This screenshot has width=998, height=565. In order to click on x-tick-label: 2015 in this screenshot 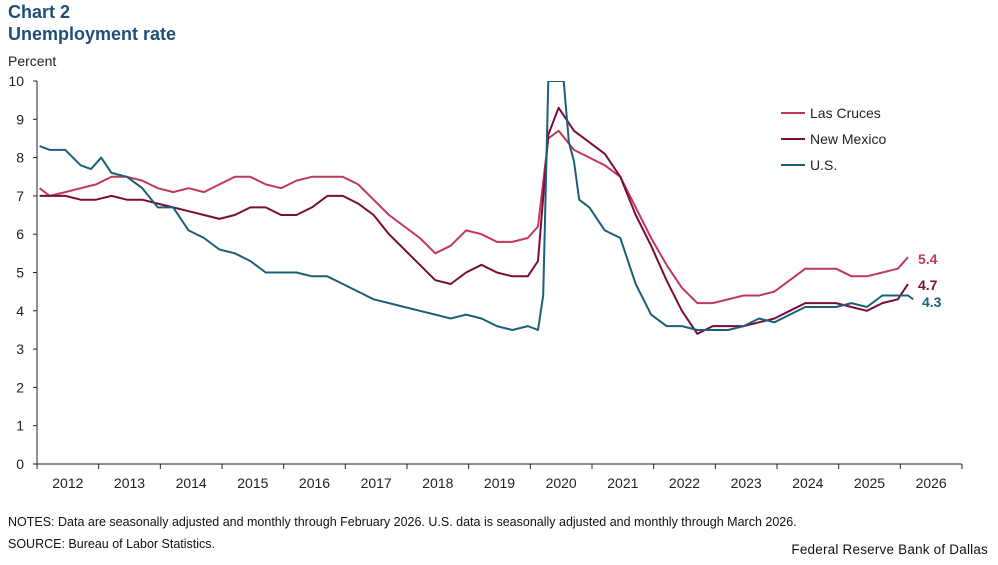, I will do `click(252, 483)`.